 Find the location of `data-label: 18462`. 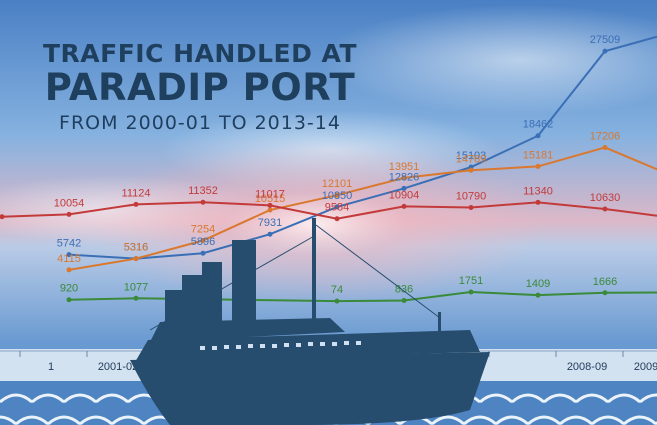

data-label: 18462 is located at coordinates (538, 125).